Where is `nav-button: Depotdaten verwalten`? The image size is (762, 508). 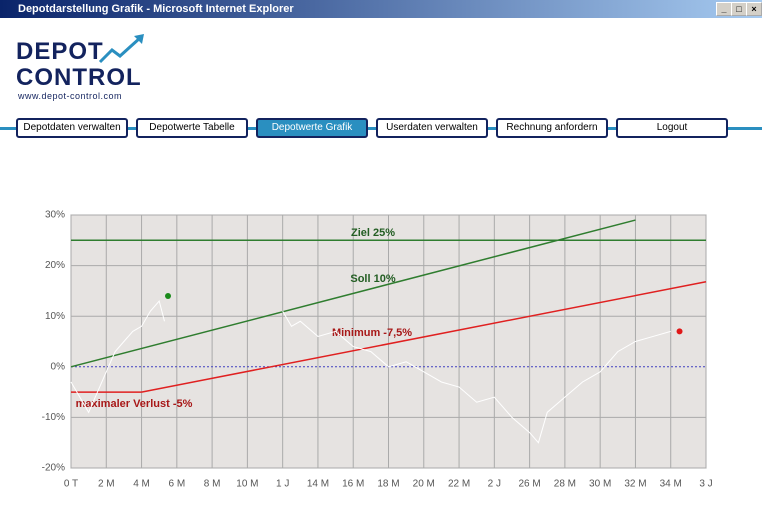
nav-button: Depotdaten verwalten is located at coordinates (72, 128).